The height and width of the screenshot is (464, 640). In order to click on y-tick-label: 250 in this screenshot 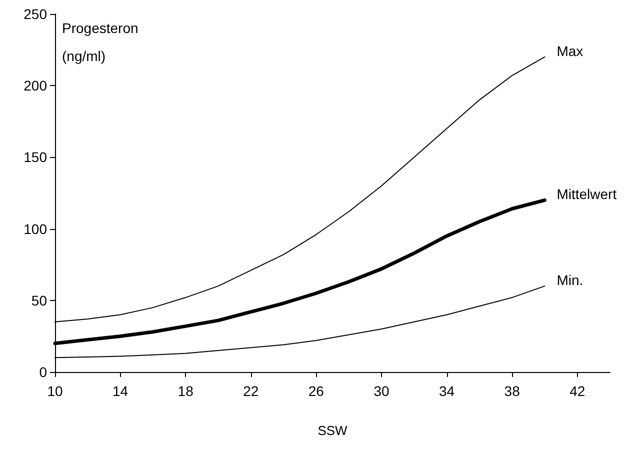, I will do `click(36, 14)`.